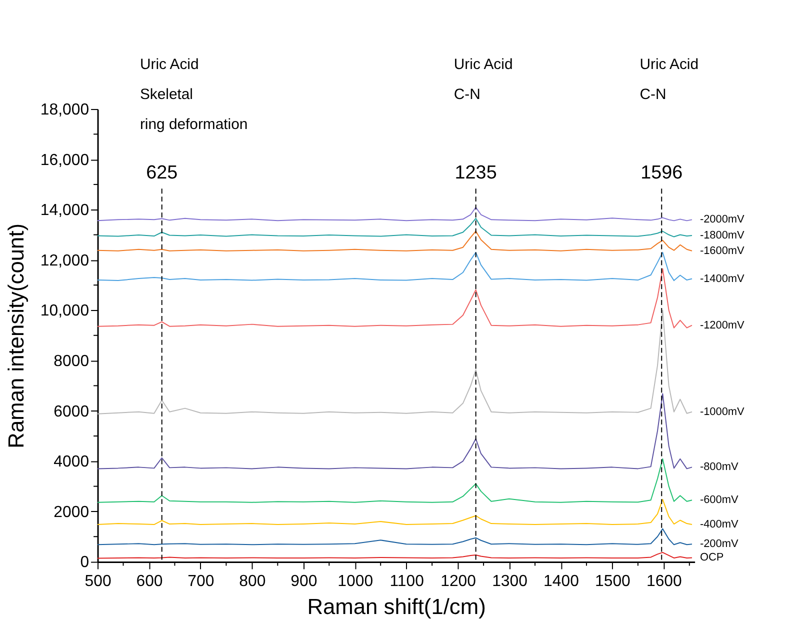 This screenshot has width=807, height=636. I want to click on x-tick-label: 900, so click(304, 581).